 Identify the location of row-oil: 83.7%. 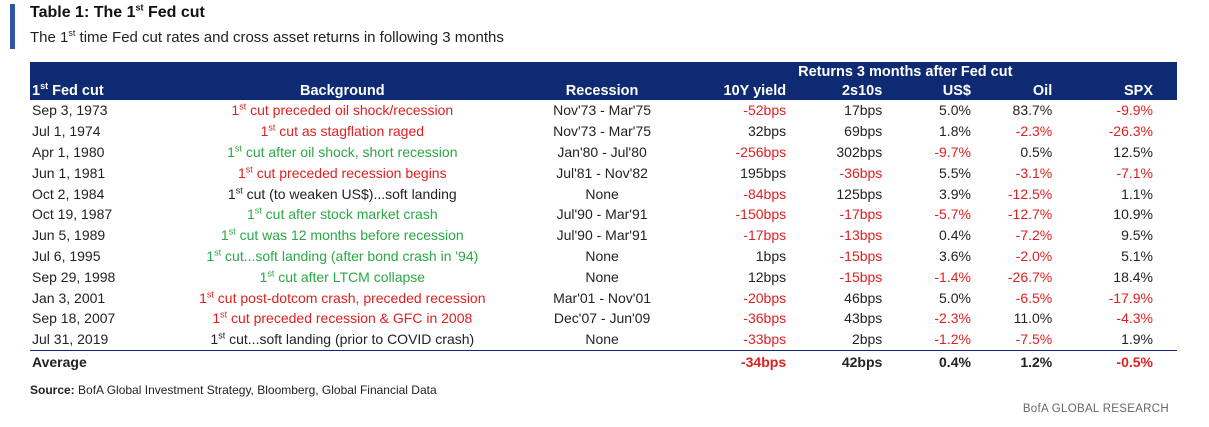
(1032, 110).